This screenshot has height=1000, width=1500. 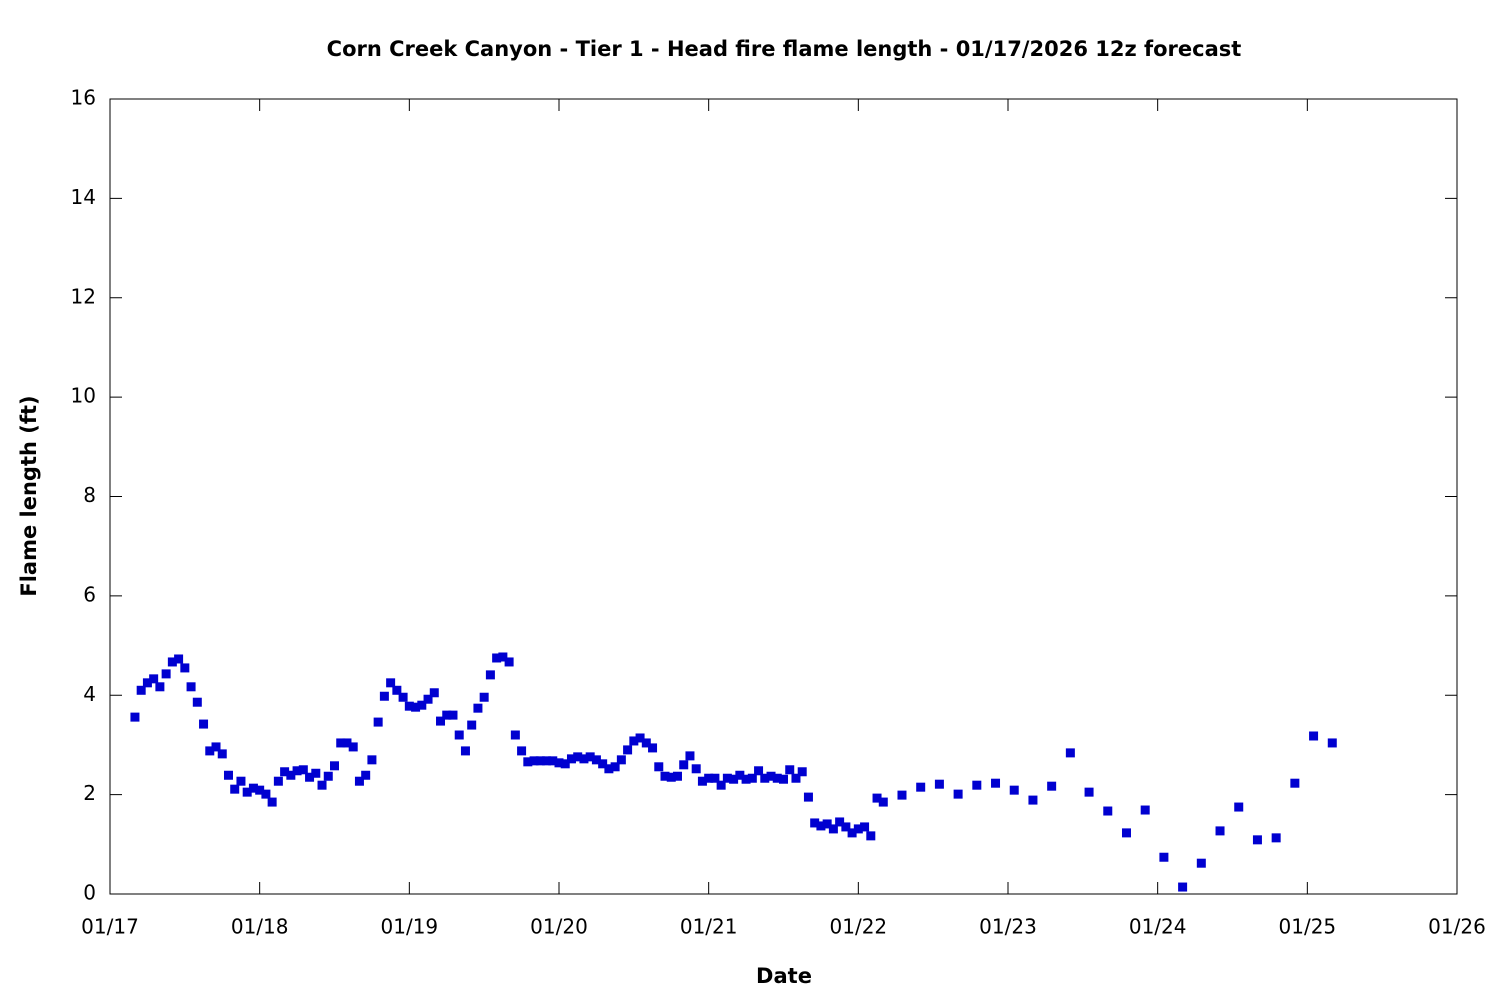 I want to click on y-tick-label: 6, so click(x=89, y=594).